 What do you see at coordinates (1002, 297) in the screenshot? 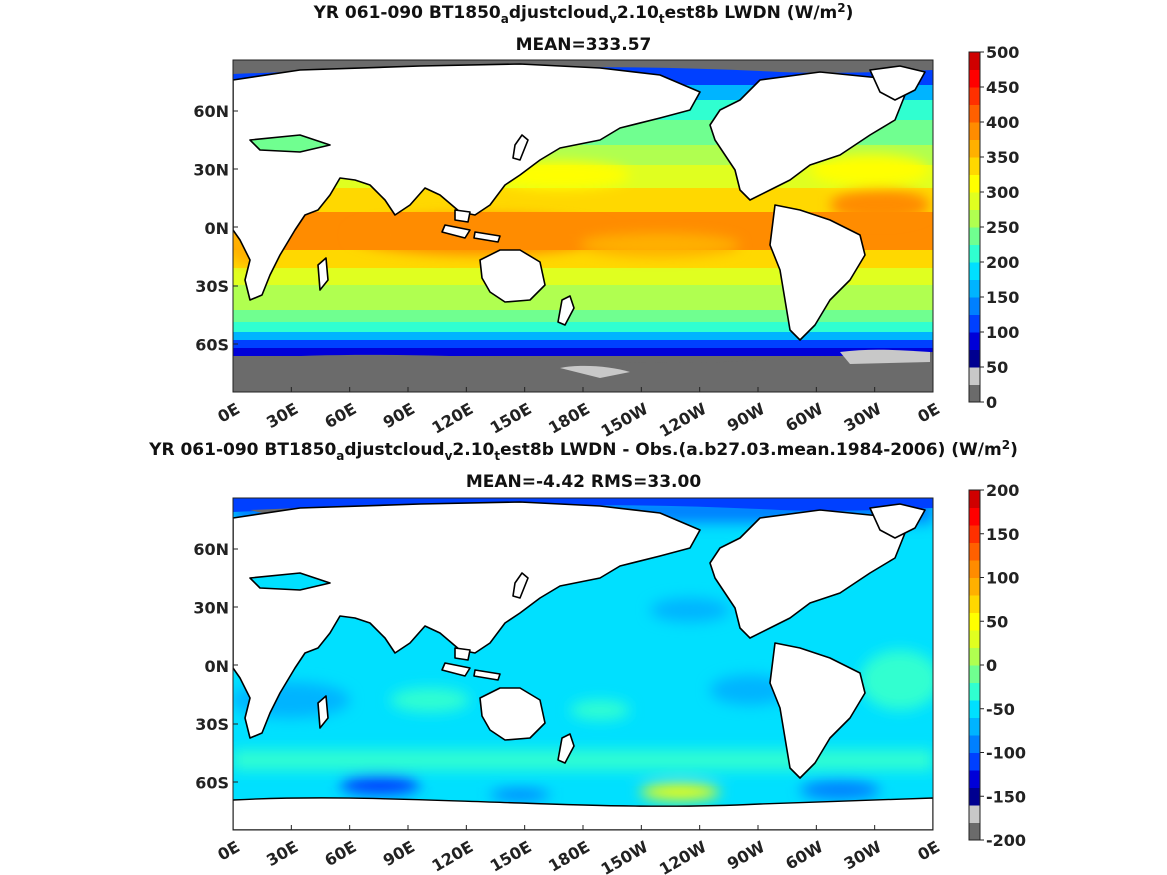
I see `colorbar-tick-label: 150` at bounding box center [1002, 297].